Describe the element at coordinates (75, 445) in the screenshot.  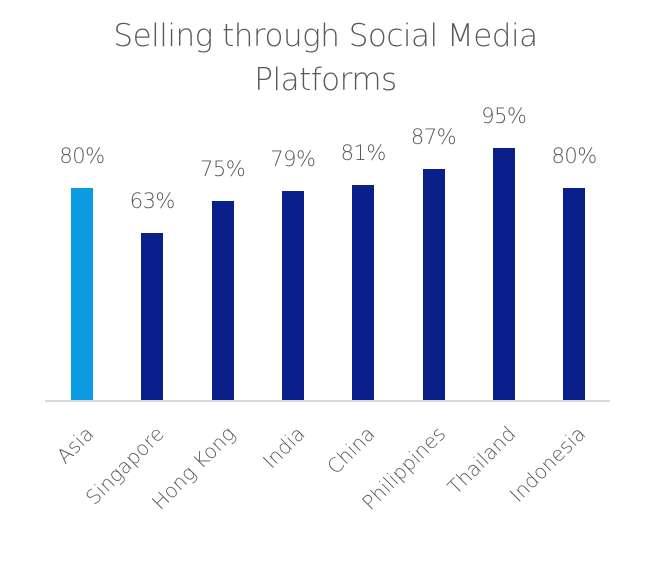
I see `x-tick-label: Asia` at that location.